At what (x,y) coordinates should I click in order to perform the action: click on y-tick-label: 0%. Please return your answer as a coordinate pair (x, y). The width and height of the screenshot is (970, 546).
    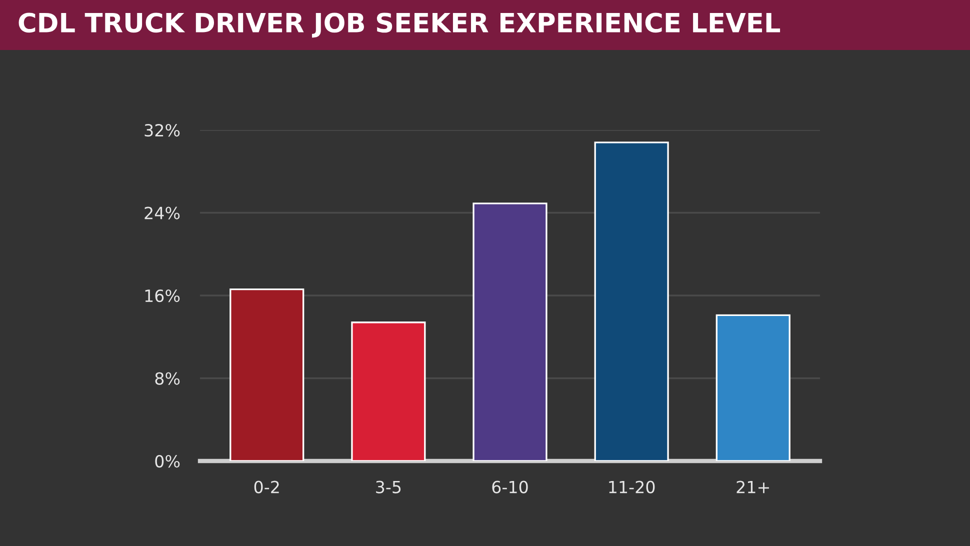
    Looking at the image, I should click on (167, 461).